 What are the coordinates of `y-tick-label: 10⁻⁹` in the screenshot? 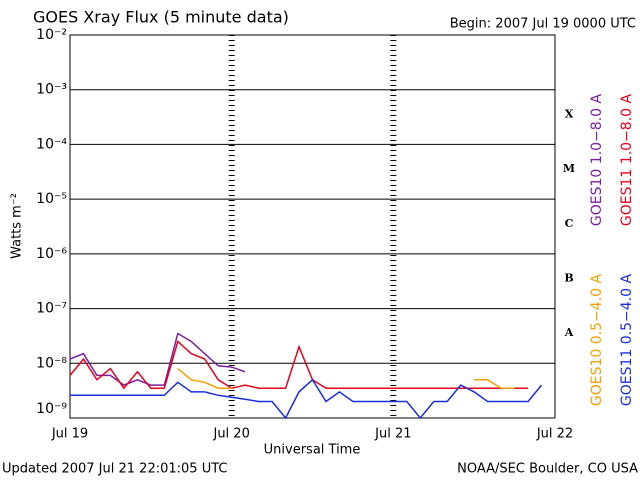 It's located at (51, 409).